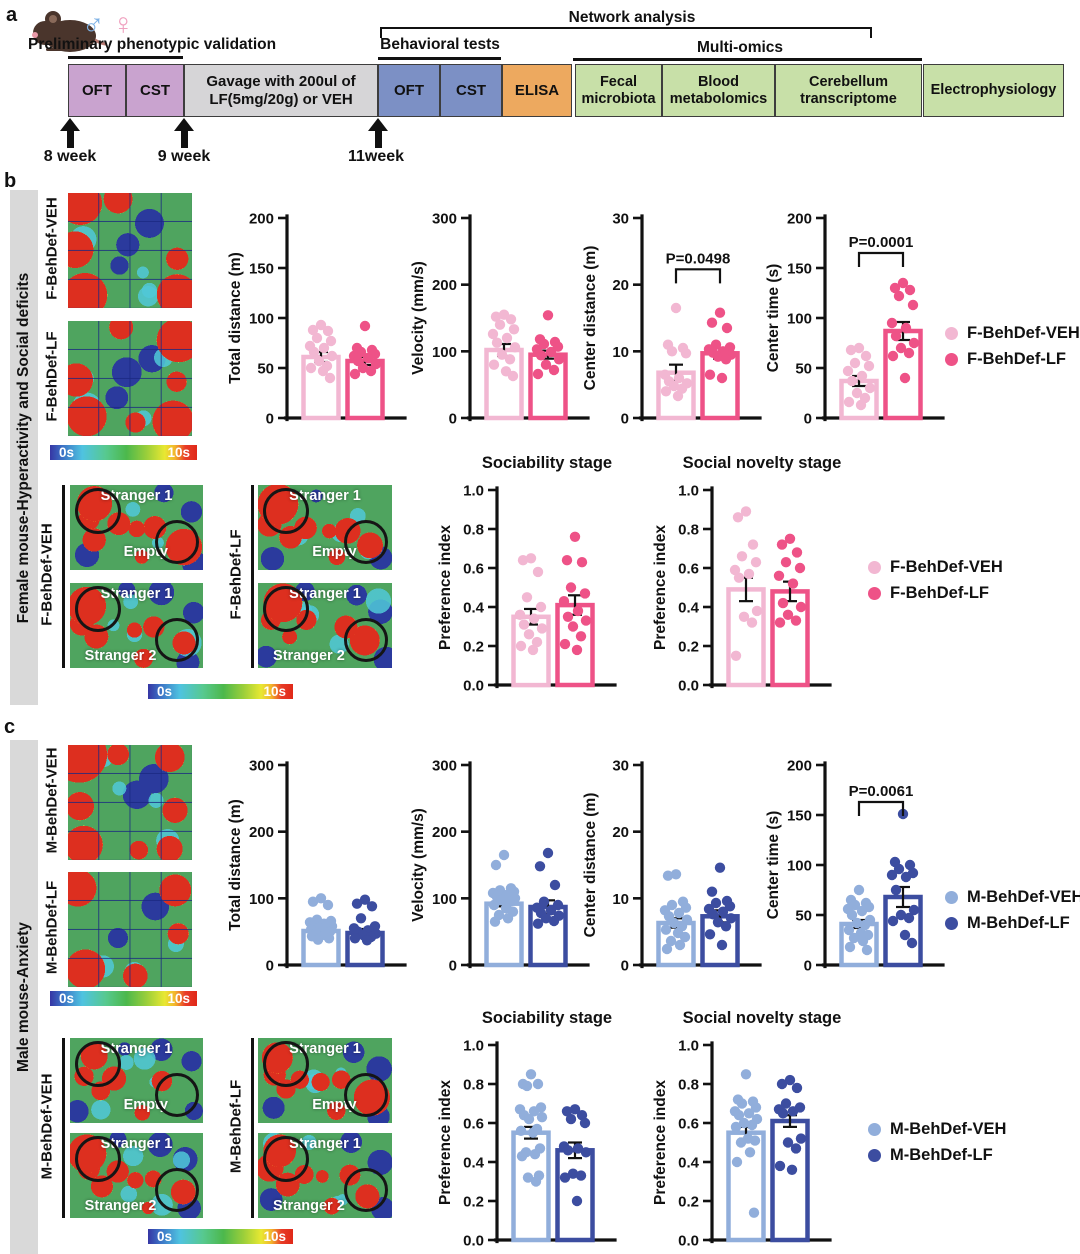 The width and height of the screenshot is (1080, 1254). I want to click on oft-heatmap-f-veh, so click(130, 250).